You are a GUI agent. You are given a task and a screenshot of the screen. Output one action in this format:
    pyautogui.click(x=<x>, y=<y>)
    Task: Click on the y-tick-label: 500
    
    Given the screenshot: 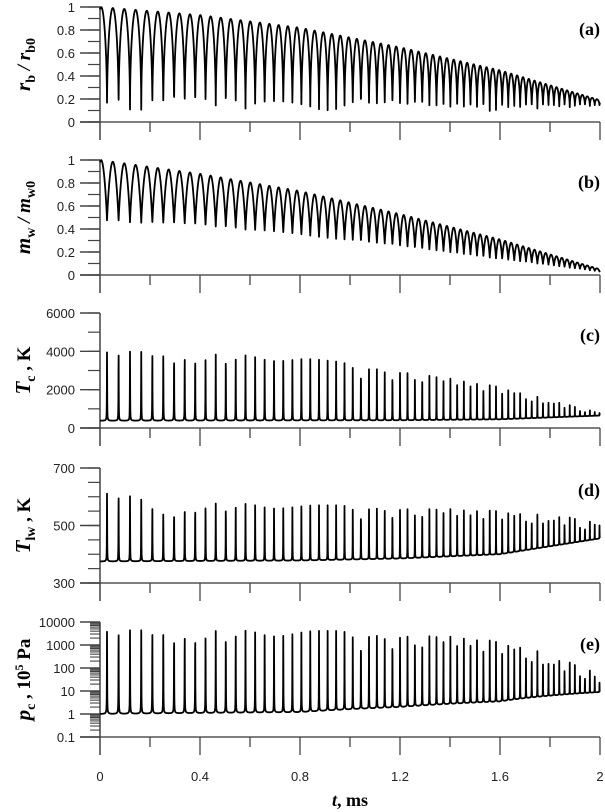 What is the action you would take?
    pyautogui.click(x=64, y=526)
    